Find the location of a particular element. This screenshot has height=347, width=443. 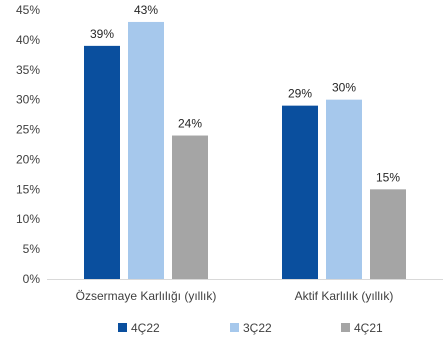

y-tick-label: 5% is located at coordinates (32, 249).